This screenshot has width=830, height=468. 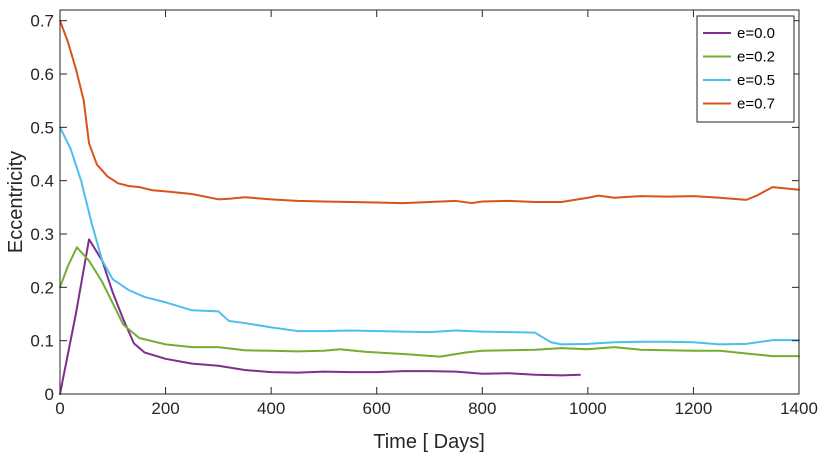 I want to click on x-tick-label: 1200, so click(x=694, y=408).